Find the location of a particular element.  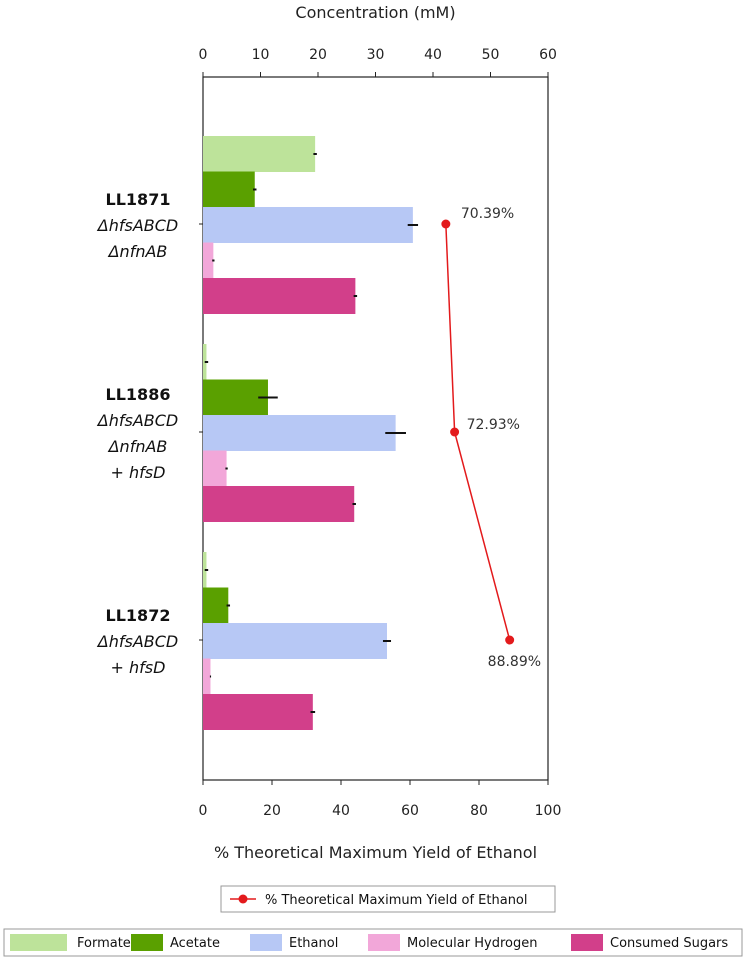

legend-label: Acetate is located at coordinates (195, 943).